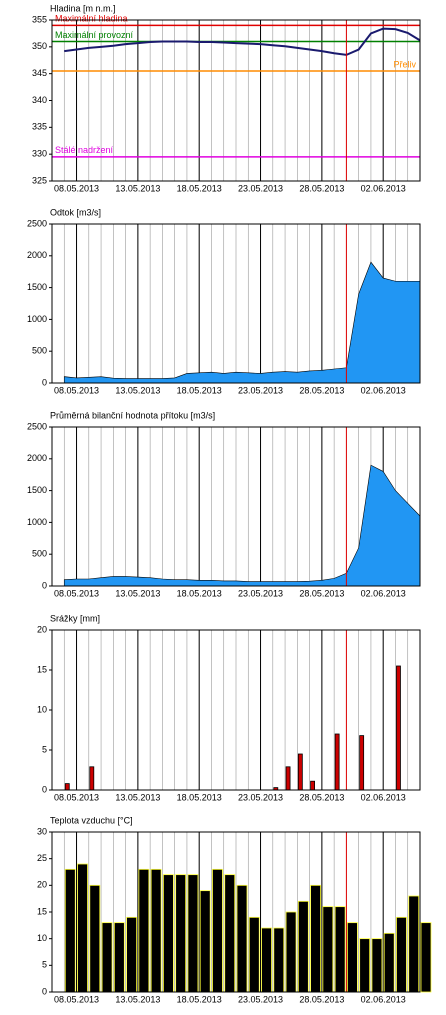 This screenshot has height=1015, width=446. What do you see at coordinates (404, 64) in the screenshot?
I see `reference-label: Přeliv` at bounding box center [404, 64].